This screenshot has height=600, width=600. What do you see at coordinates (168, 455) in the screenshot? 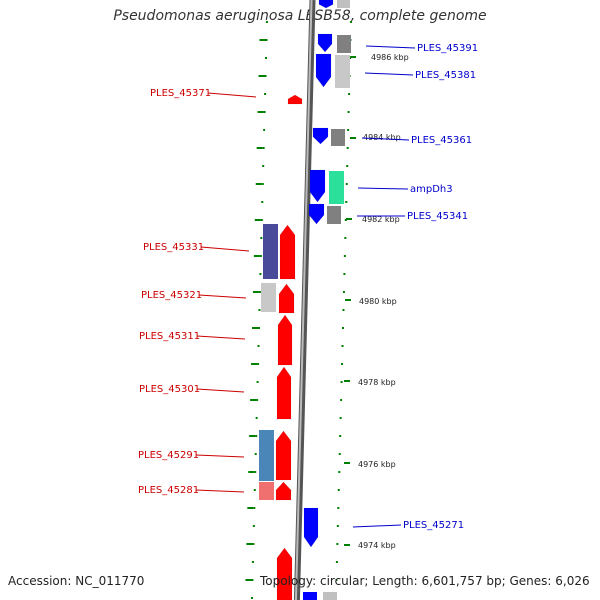
I see `reverse-gene-label: PLES_45291` at bounding box center [168, 455].